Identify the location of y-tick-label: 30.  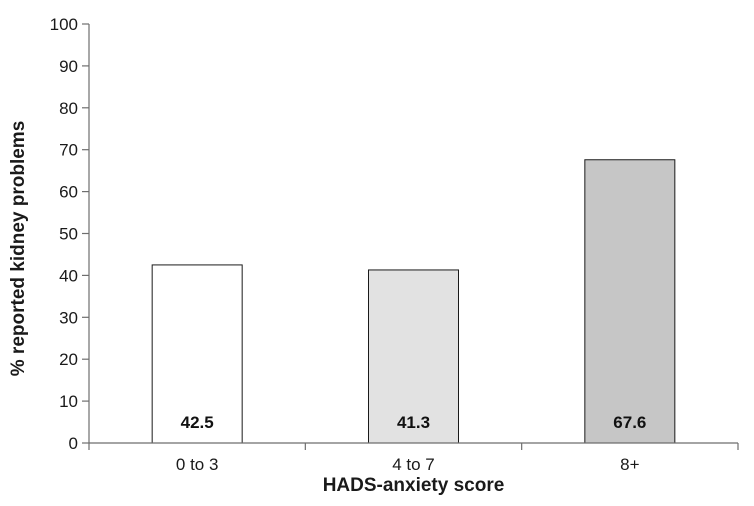
(68, 317).